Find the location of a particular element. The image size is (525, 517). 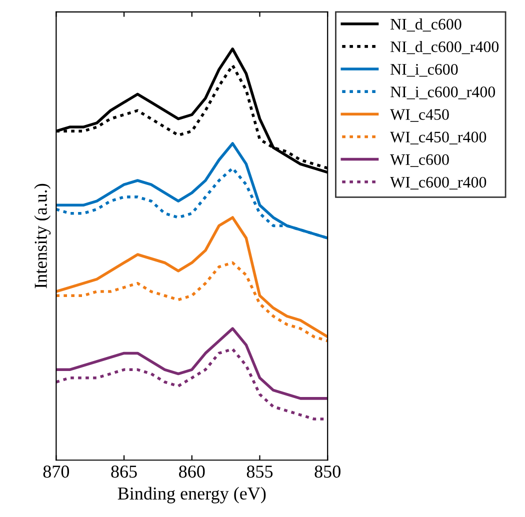

legend-label: NI_i_c600_r400 is located at coordinates (443, 93).